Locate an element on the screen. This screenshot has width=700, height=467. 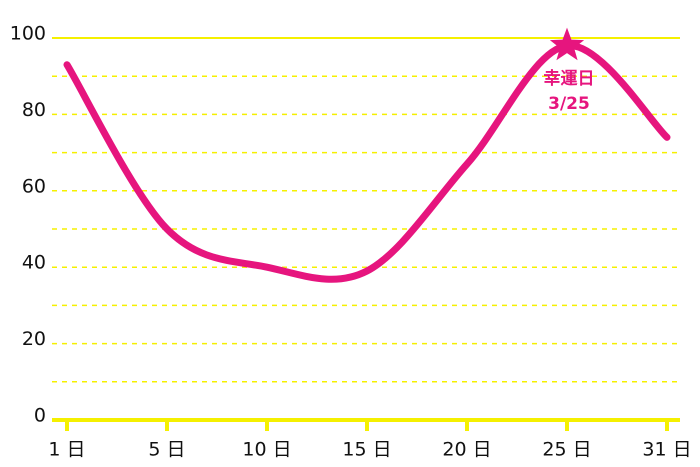
y-tick-label: 40 is located at coordinates (34, 263).